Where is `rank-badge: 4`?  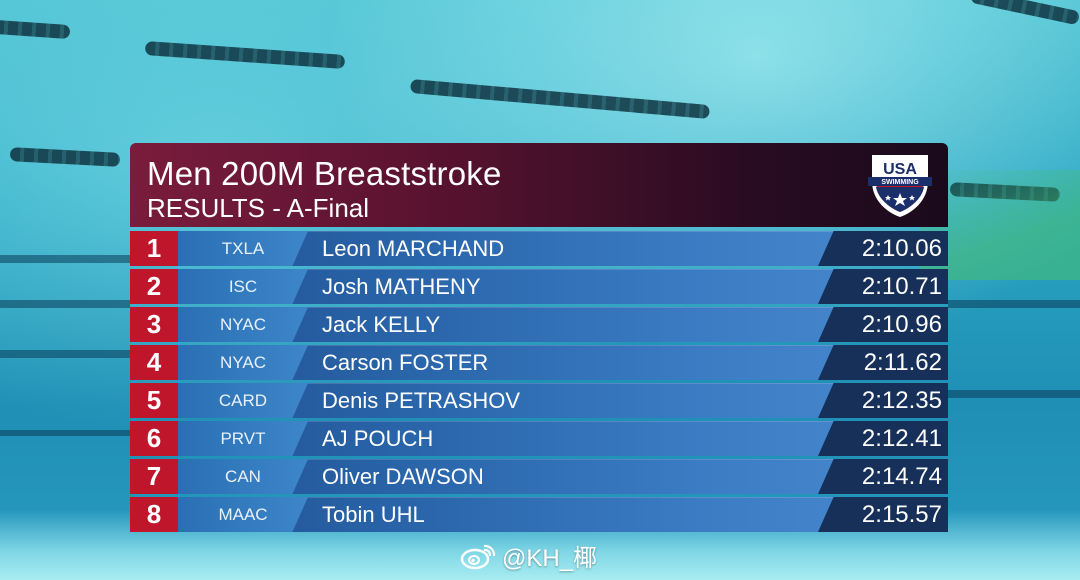 rank-badge: 4 is located at coordinates (154, 362).